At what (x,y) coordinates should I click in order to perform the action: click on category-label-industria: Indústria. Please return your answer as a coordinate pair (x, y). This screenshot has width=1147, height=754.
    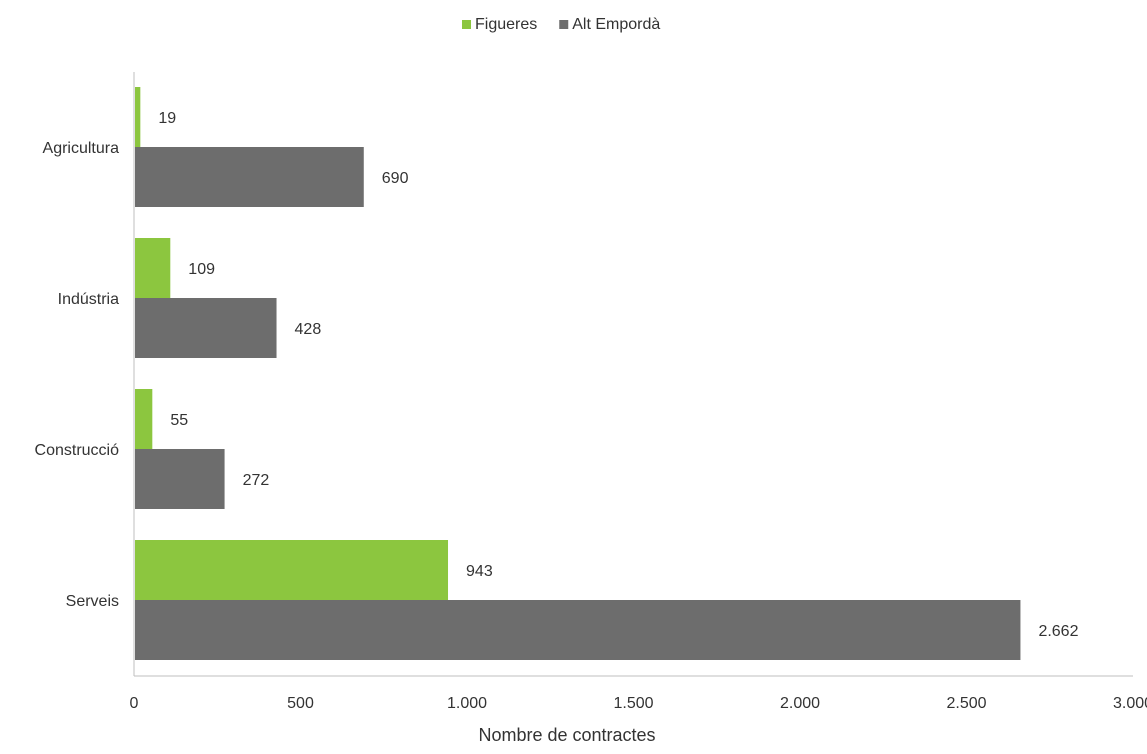
    Looking at the image, I should click on (88, 299).